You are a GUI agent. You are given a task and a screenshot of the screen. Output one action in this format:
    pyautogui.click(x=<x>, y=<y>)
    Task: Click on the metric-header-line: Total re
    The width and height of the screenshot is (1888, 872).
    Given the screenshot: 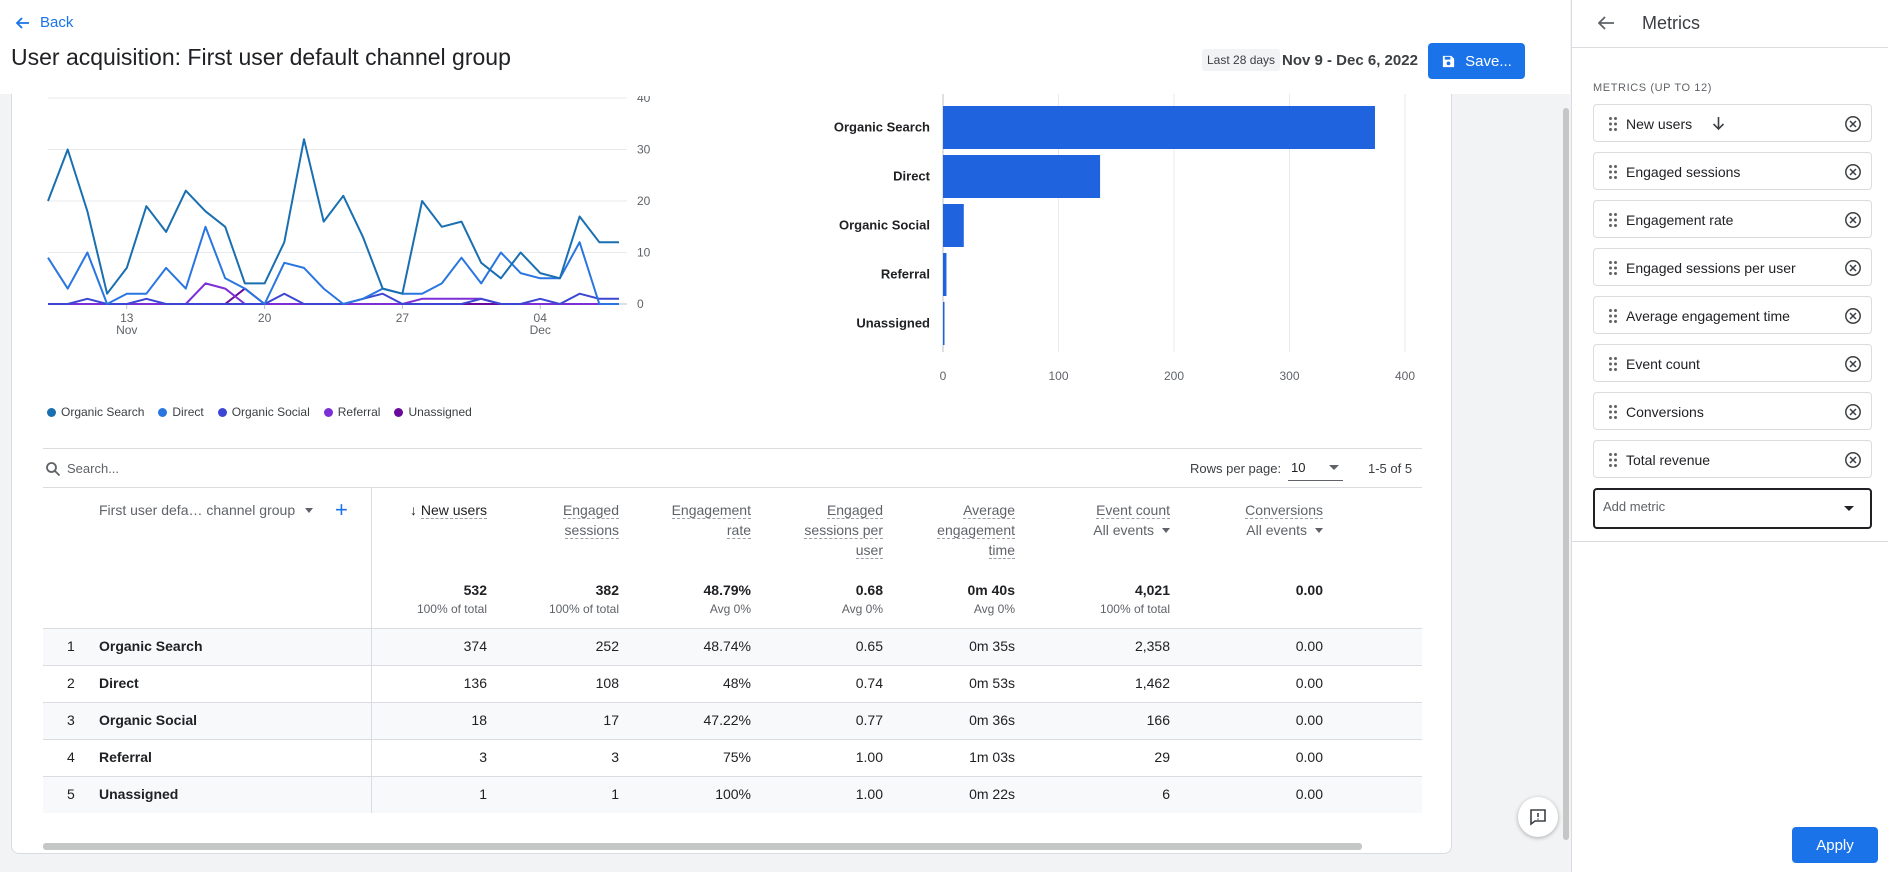 What is the action you would take?
    pyautogui.click(x=1382, y=510)
    